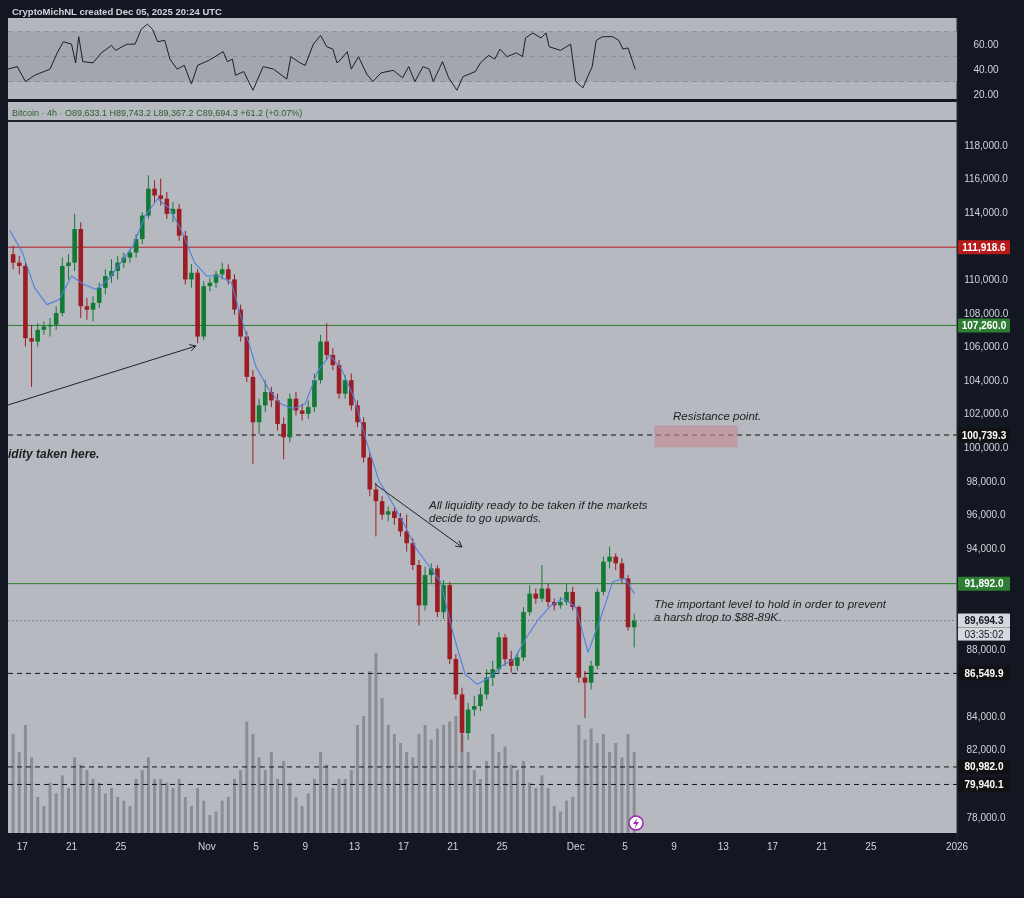 The width and height of the screenshot is (1024, 898). I want to click on ref-line-label: 91,892.0, so click(984, 584).